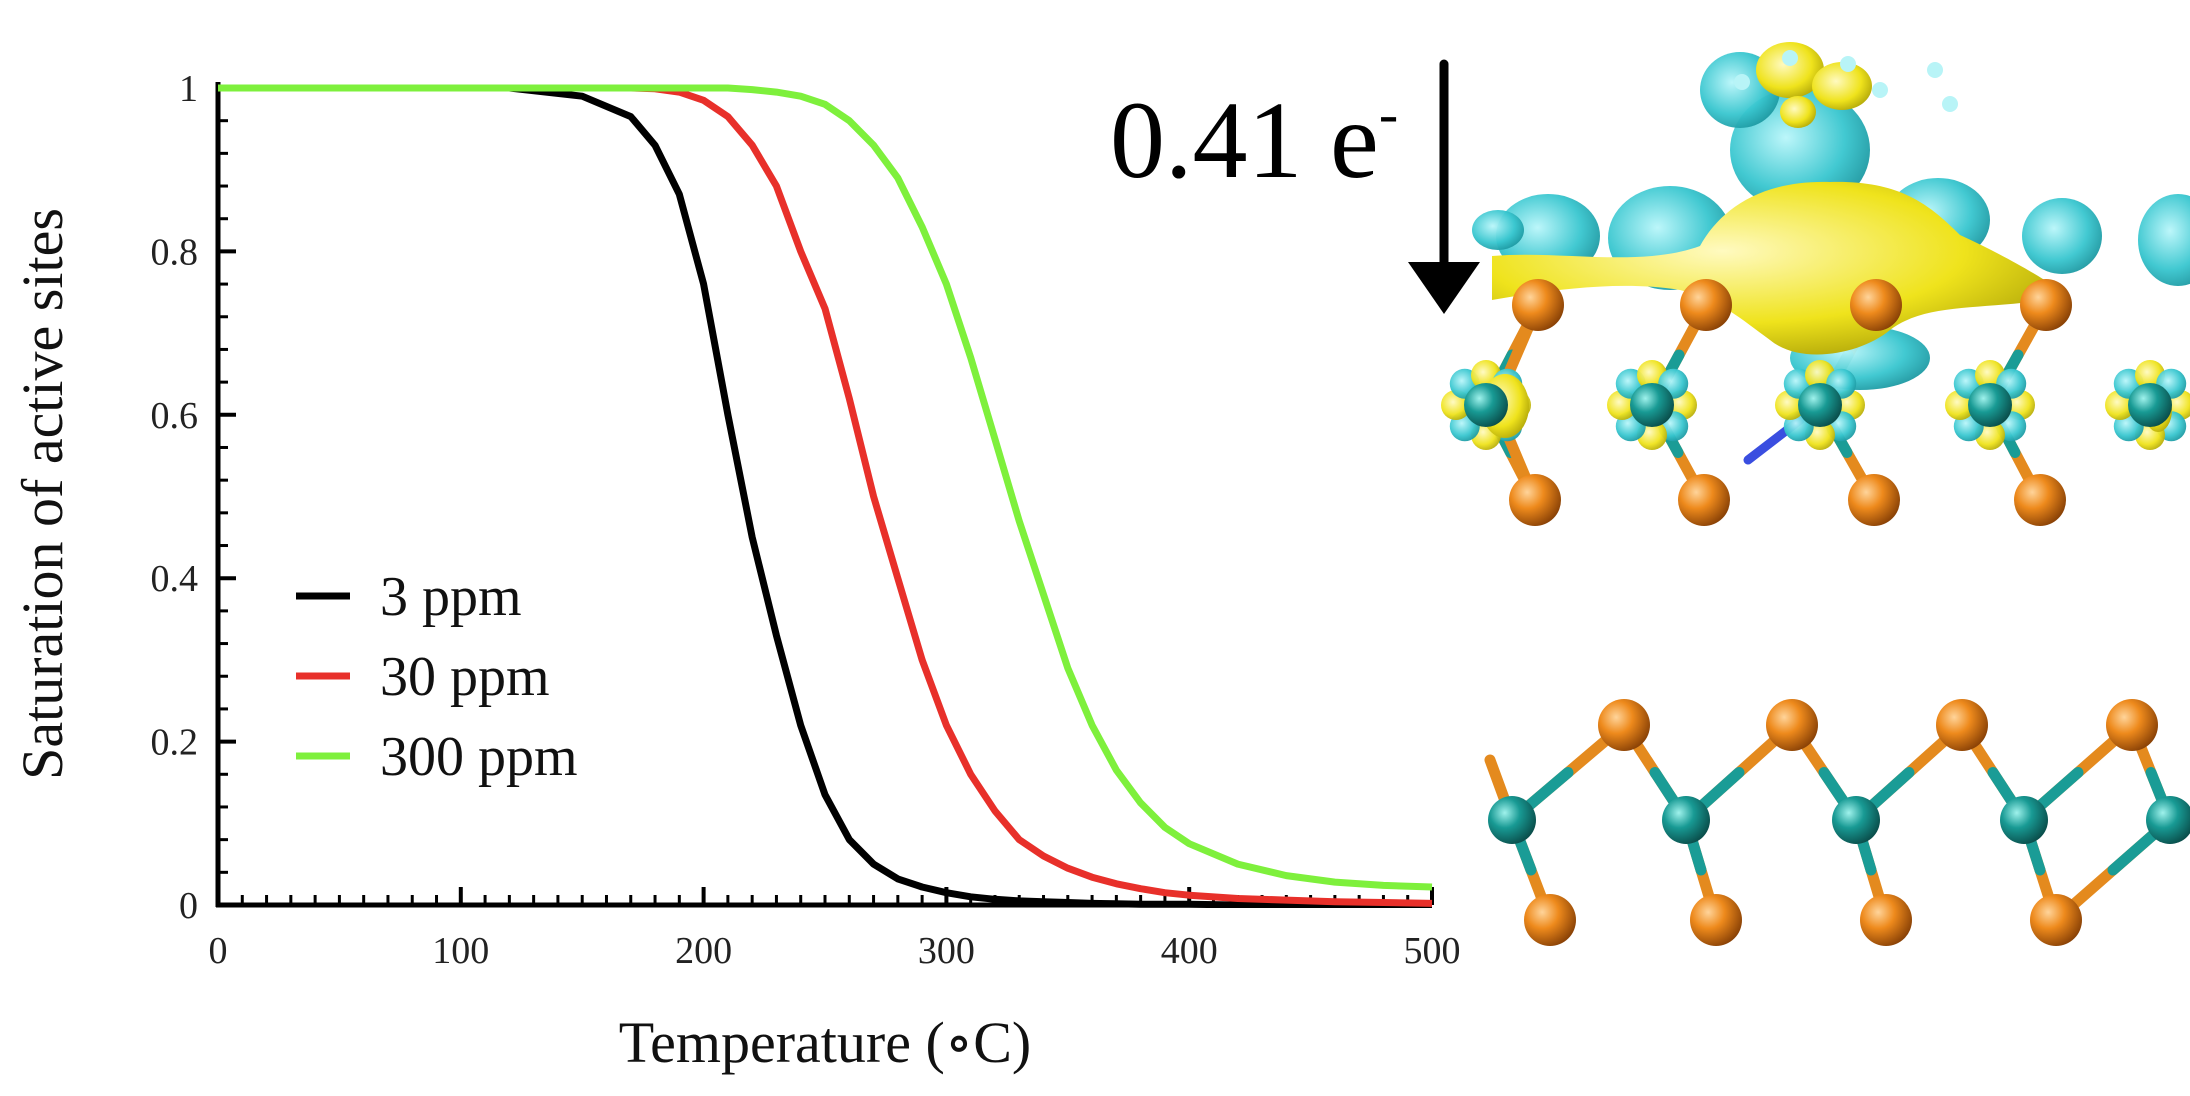 The height and width of the screenshot is (1096, 2190). I want to click on x-tick-label: 400, so click(1189, 951).